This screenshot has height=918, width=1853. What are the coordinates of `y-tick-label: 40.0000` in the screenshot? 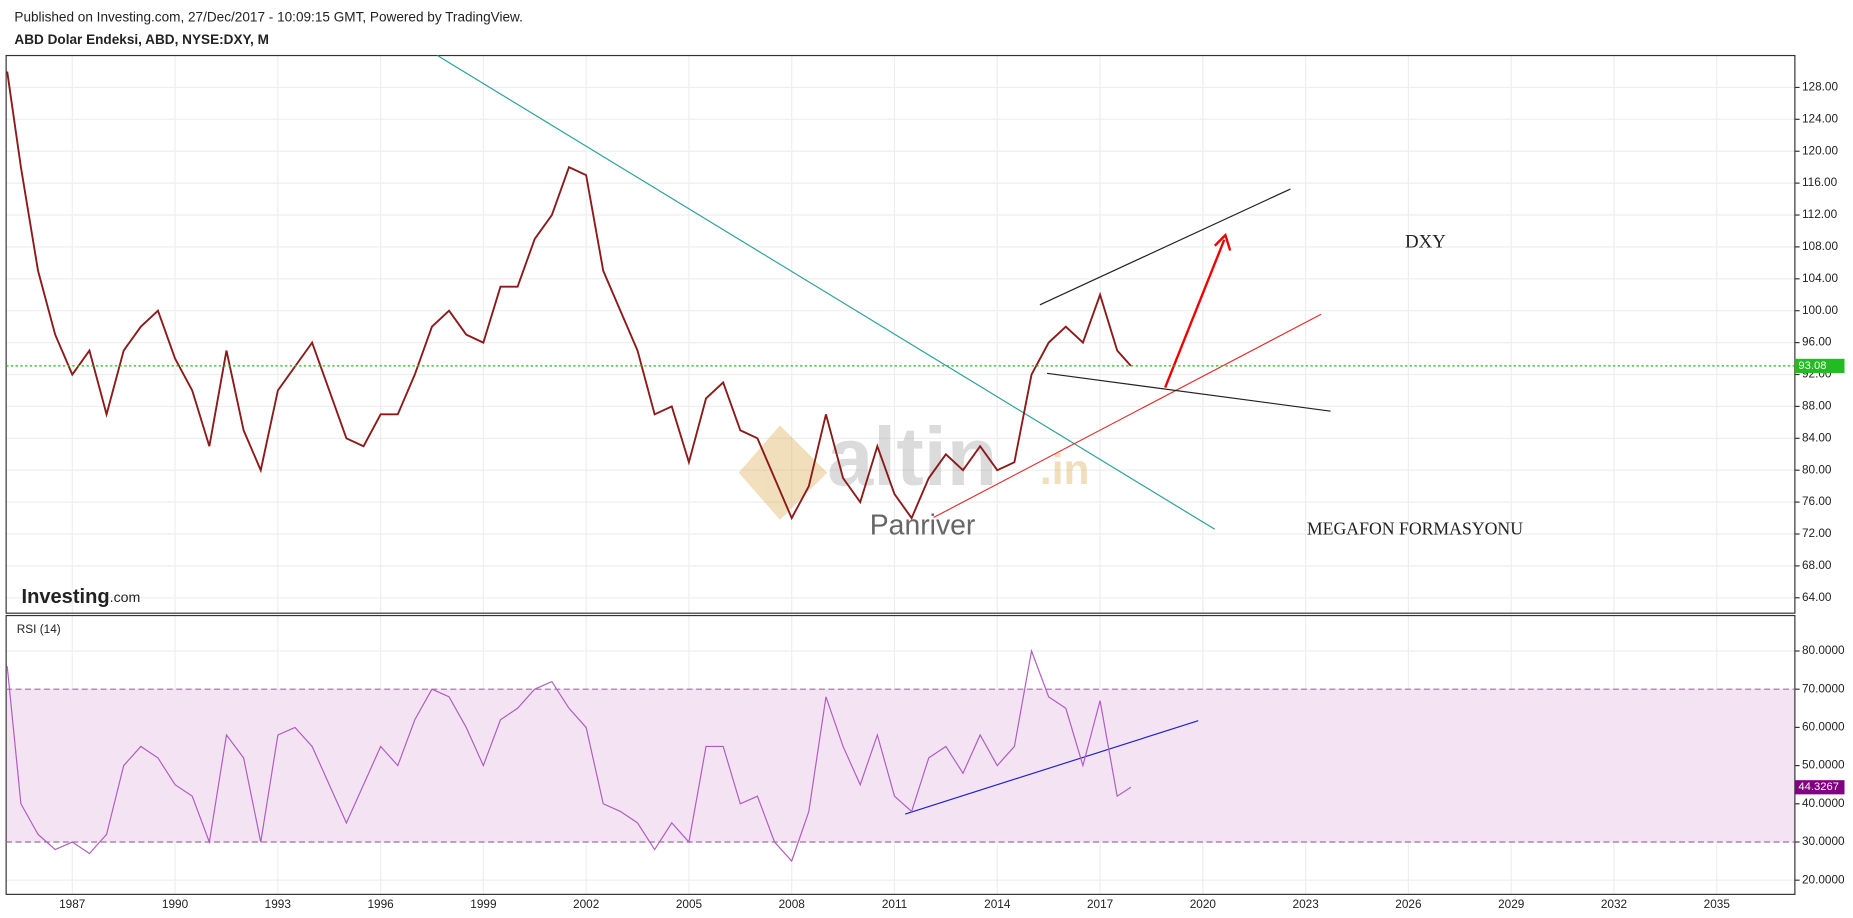 It's located at (1823, 803).